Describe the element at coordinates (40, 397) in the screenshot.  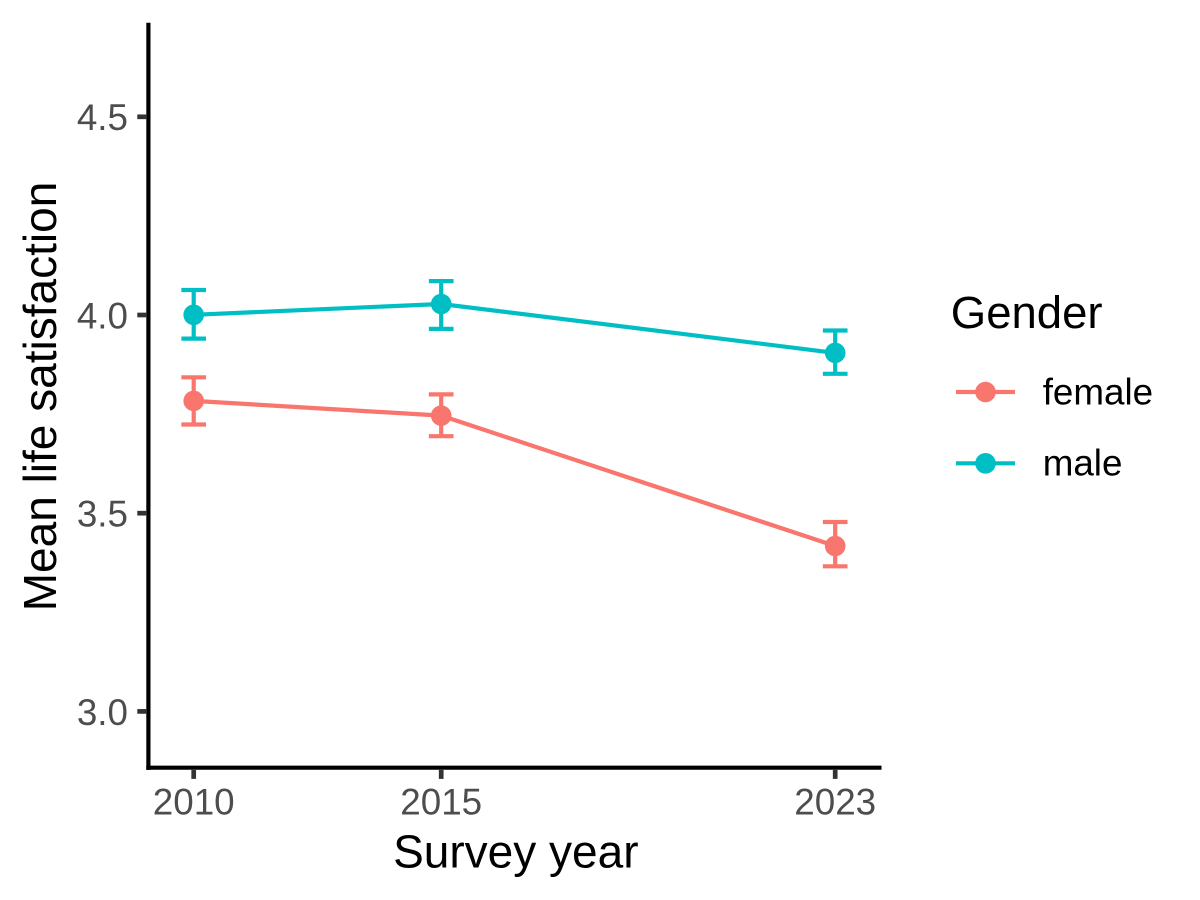
I see `svg-text: Mean life satisfaction` at that location.